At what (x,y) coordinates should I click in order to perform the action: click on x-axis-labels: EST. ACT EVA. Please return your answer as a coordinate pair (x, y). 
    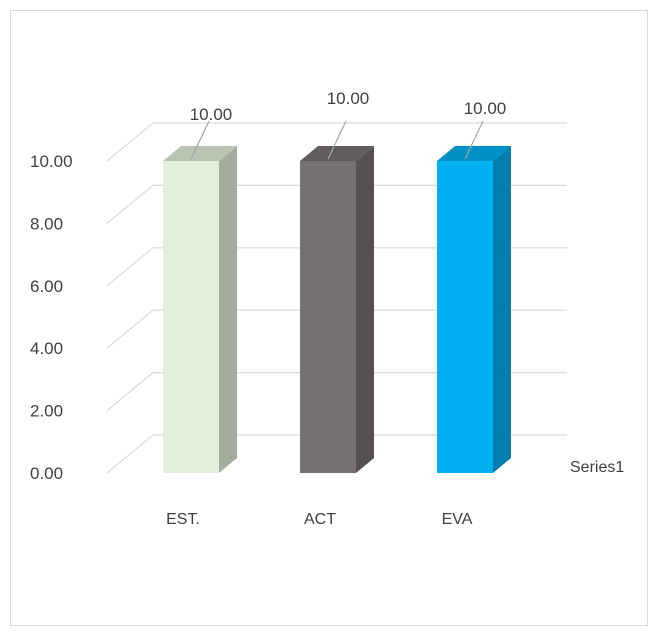
    Looking at the image, I should click on (319, 519).